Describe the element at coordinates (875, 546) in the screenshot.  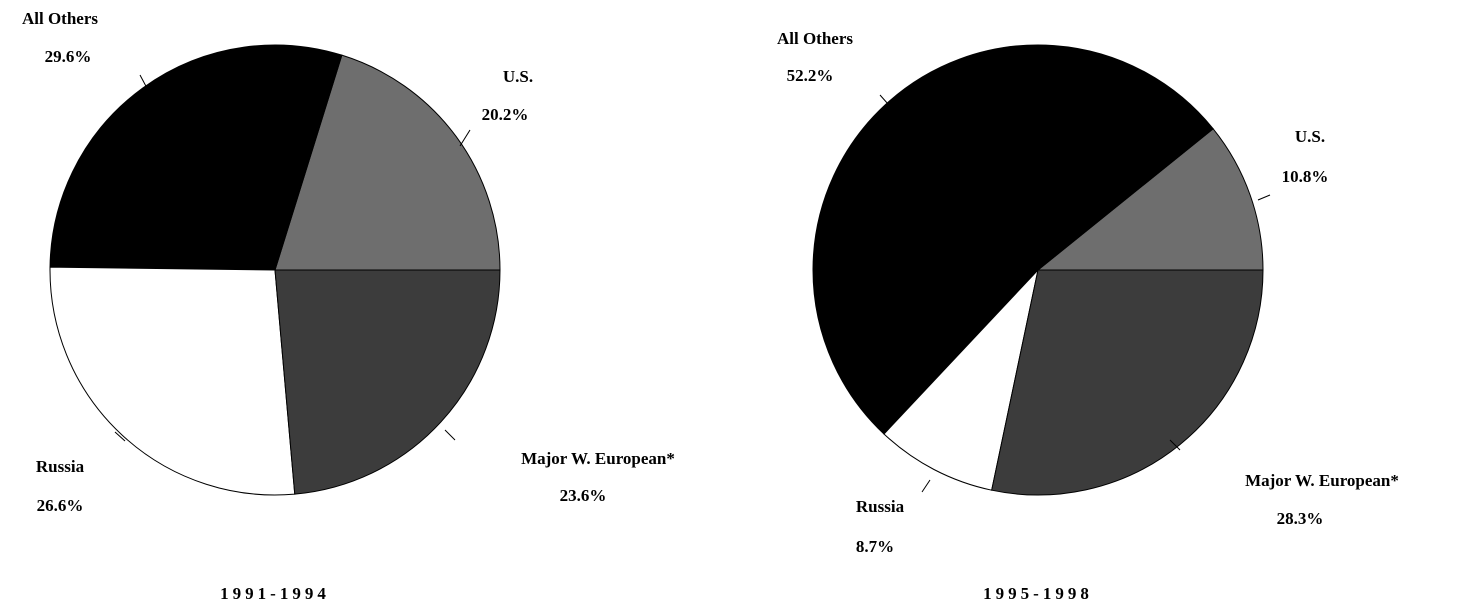
I see `slice-value-label: 8.7%` at that location.